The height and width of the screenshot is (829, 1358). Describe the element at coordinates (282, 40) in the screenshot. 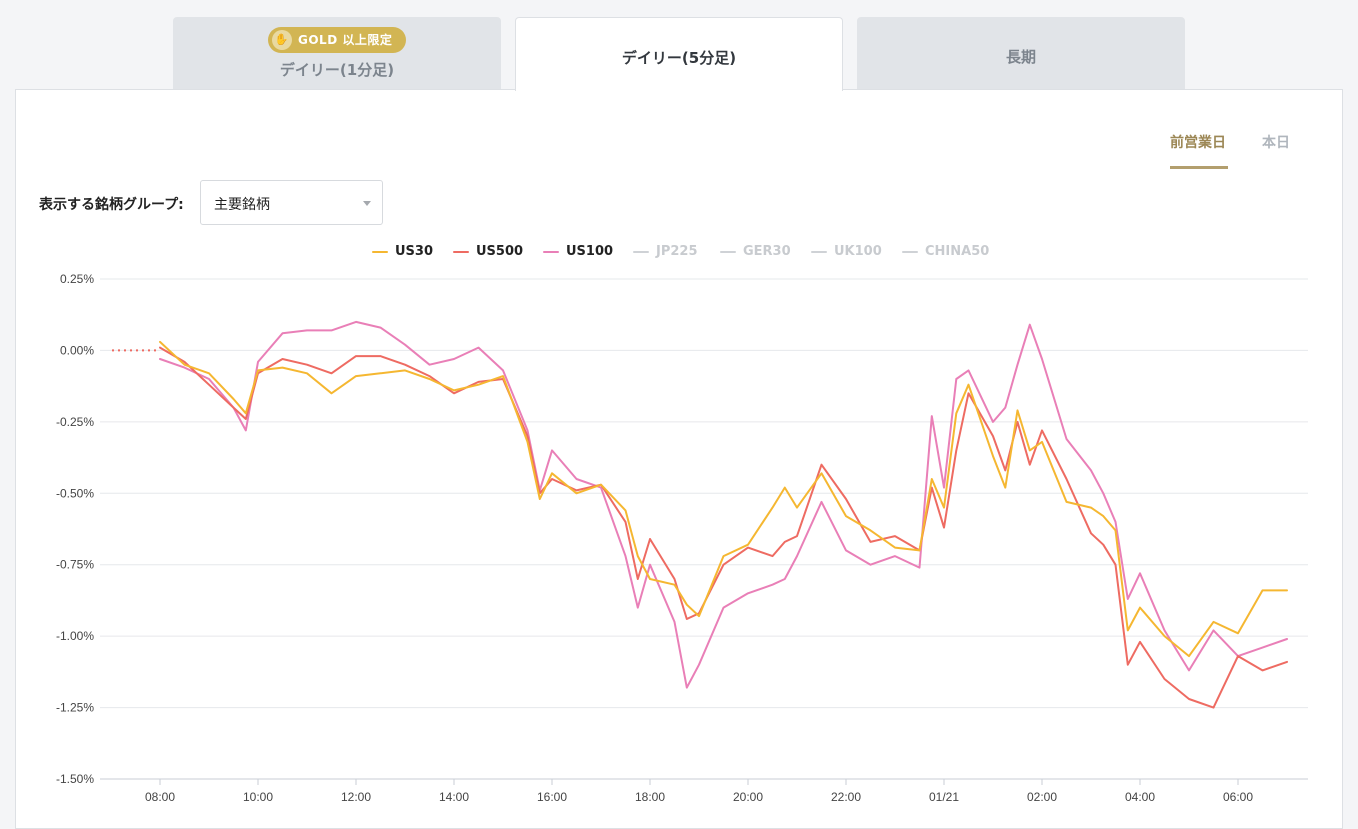

I see `medal-icon: ✋` at that location.